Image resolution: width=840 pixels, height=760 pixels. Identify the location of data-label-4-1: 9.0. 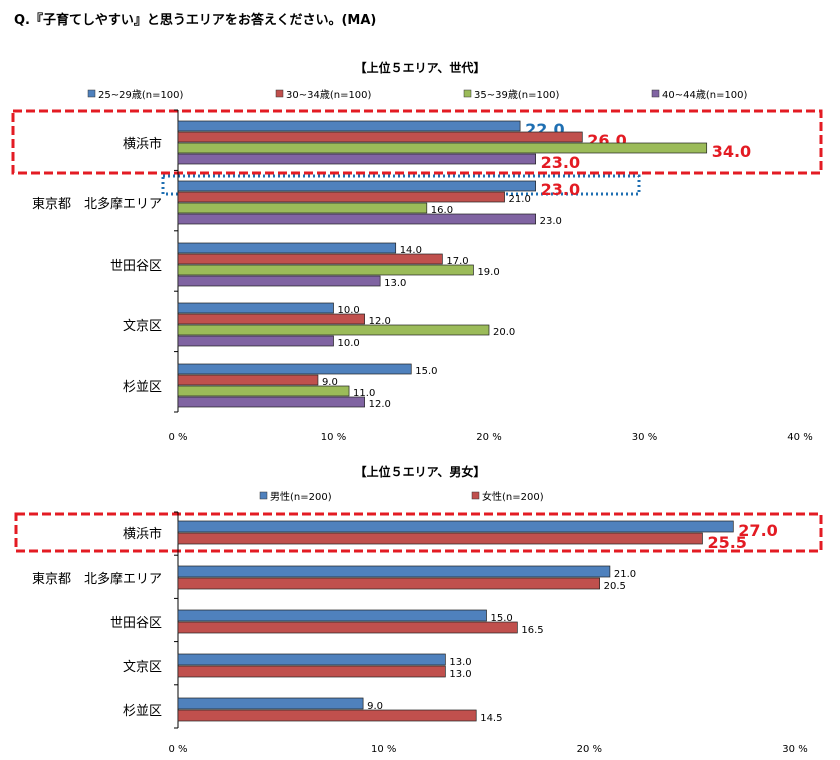
(330, 382).